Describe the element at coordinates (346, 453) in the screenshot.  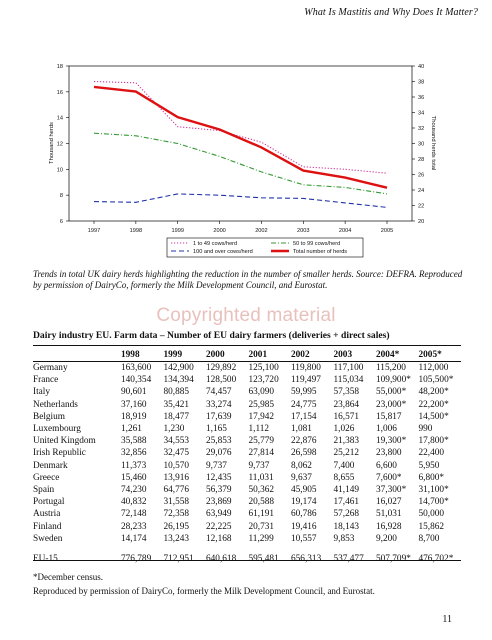
I see `value-cell: 25,212` at that location.